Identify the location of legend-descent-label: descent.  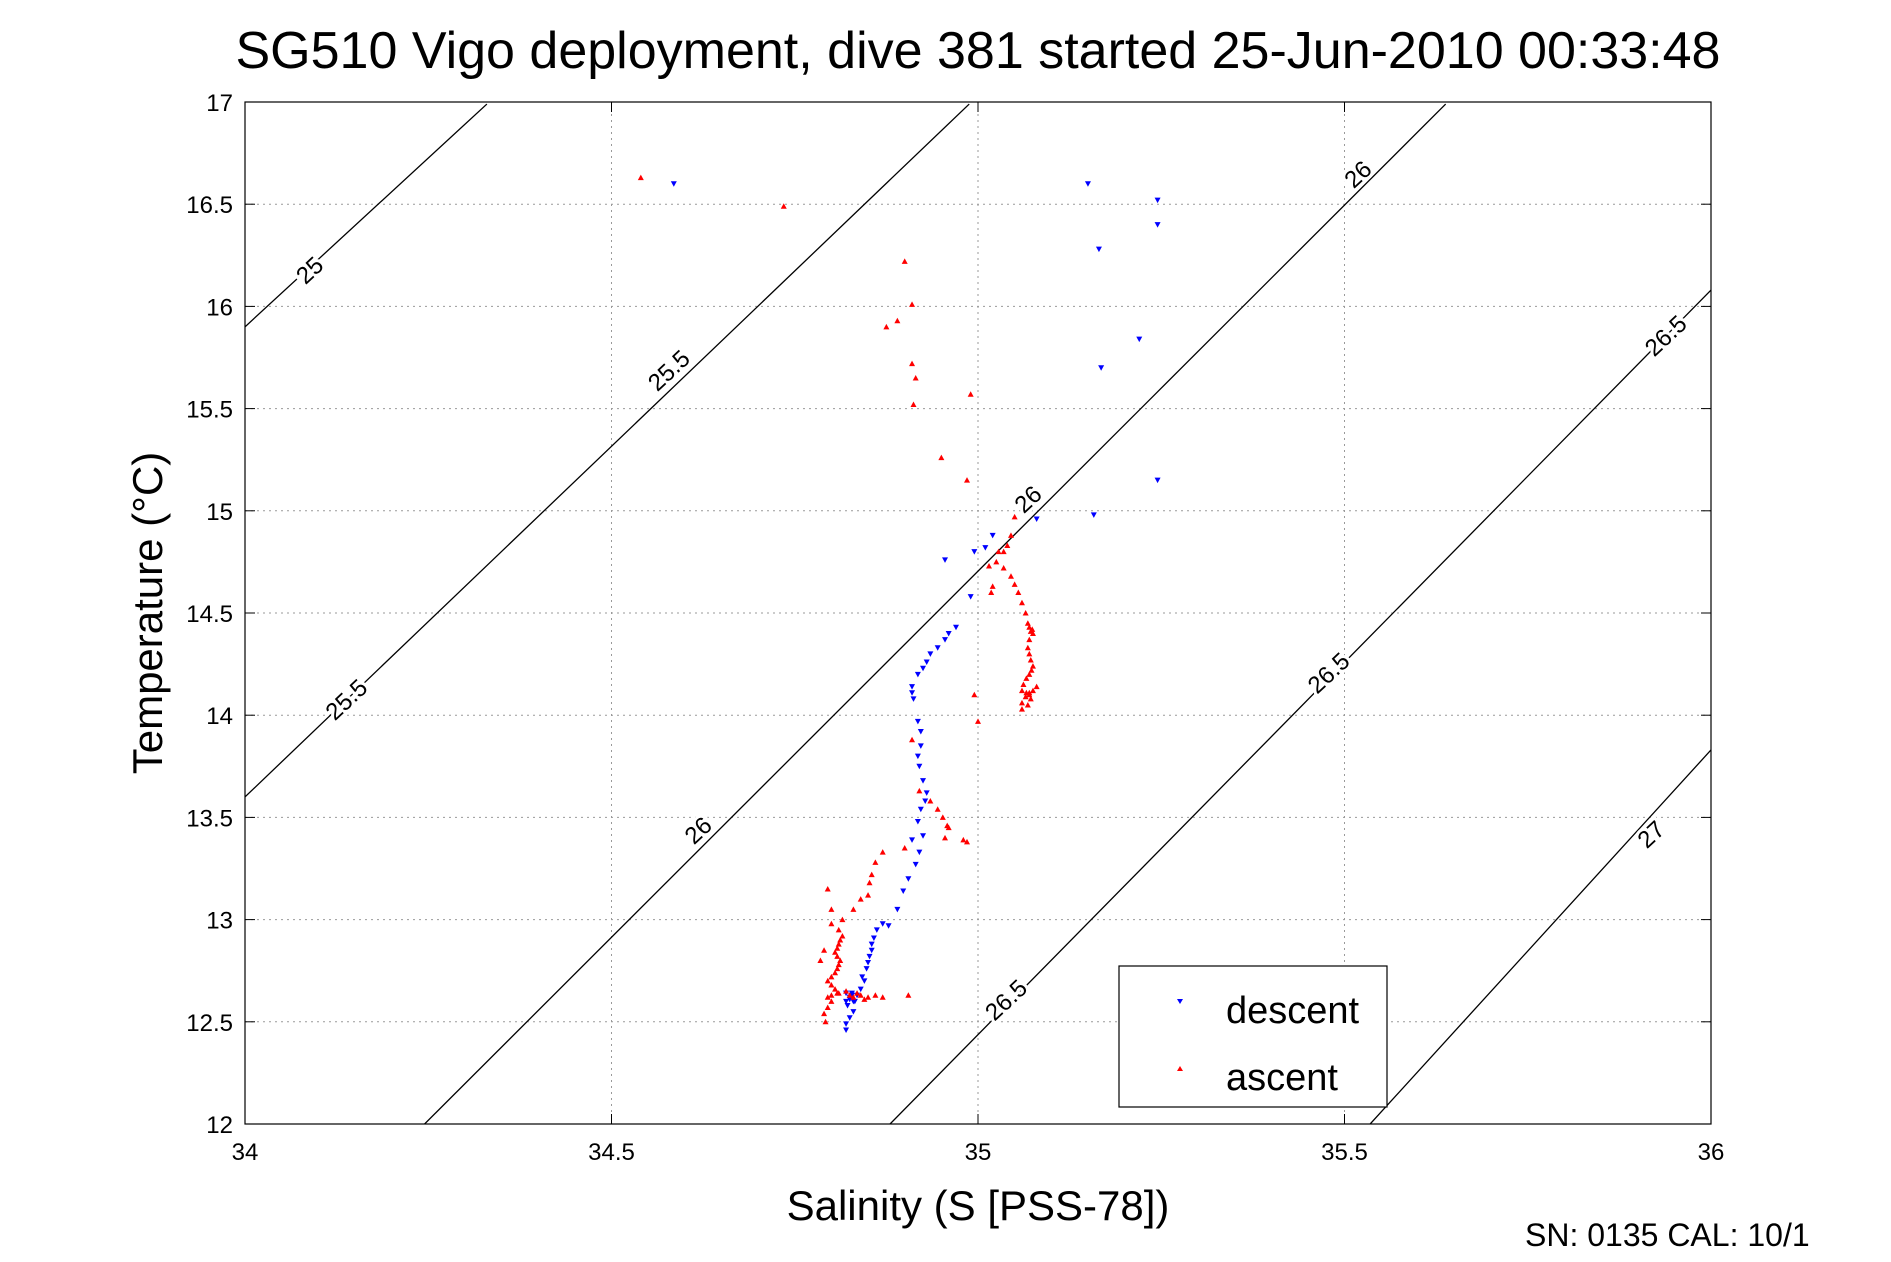
(1293, 1011).